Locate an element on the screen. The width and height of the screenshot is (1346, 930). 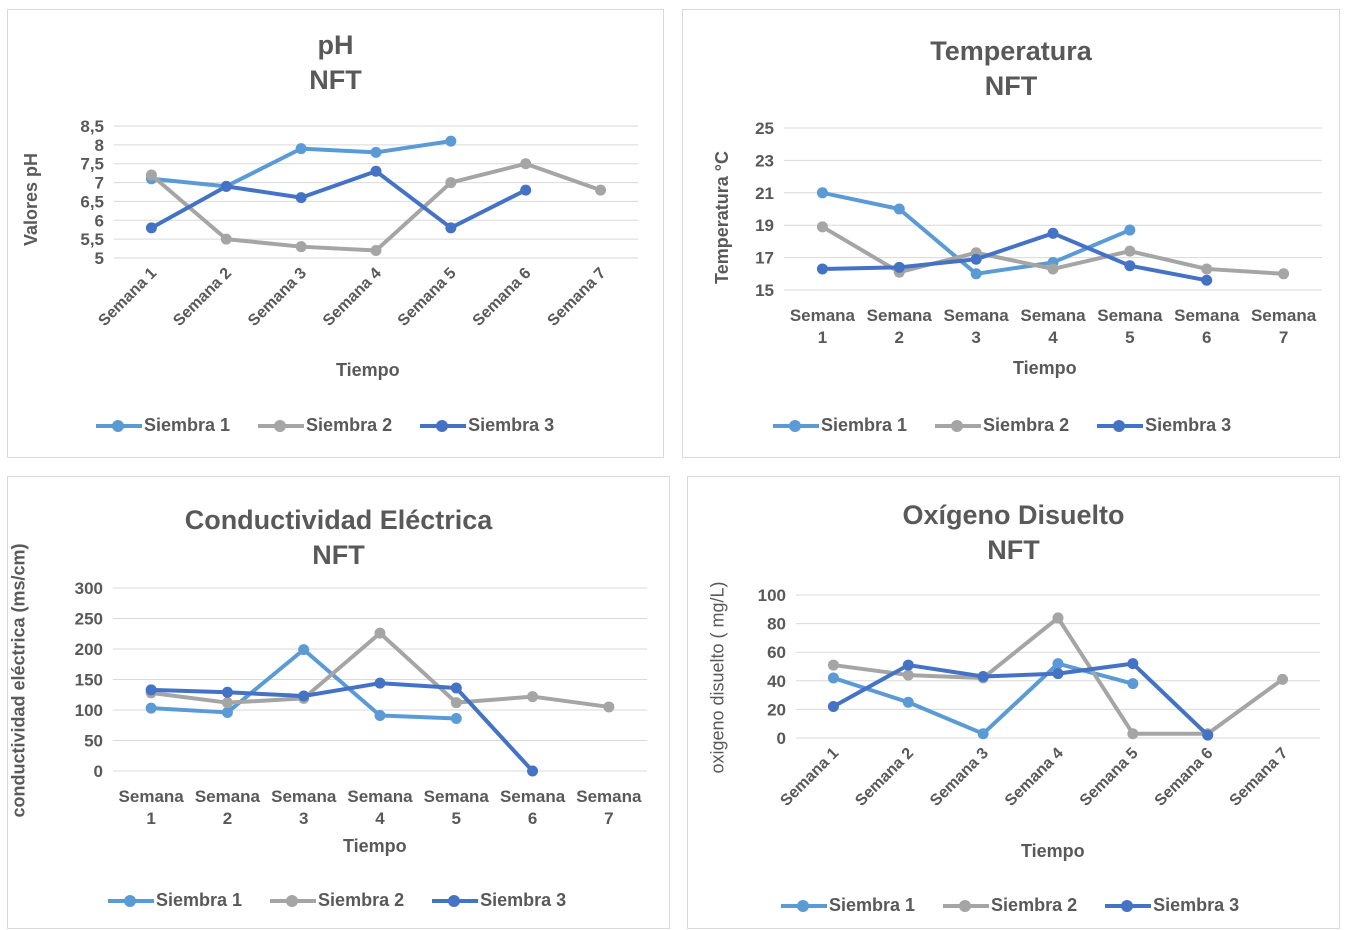
x-tick-label: Semana 3 is located at coordinates (304, 807).